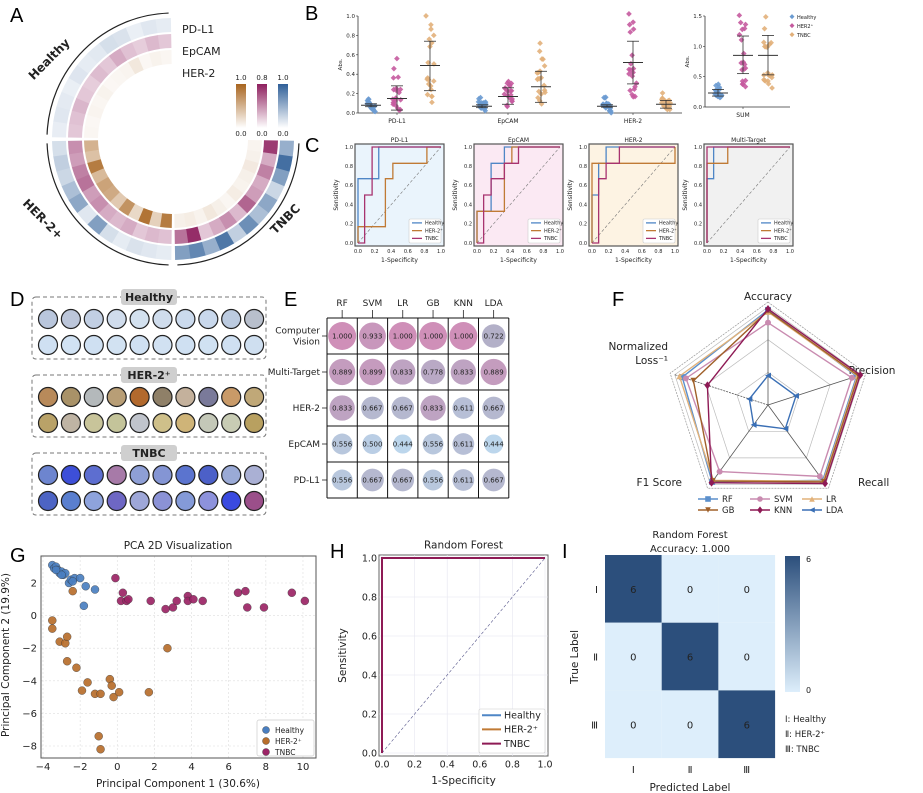 The height and width of the screenshot is (793, 923). I want to click on colorbar, so click(792, 624).